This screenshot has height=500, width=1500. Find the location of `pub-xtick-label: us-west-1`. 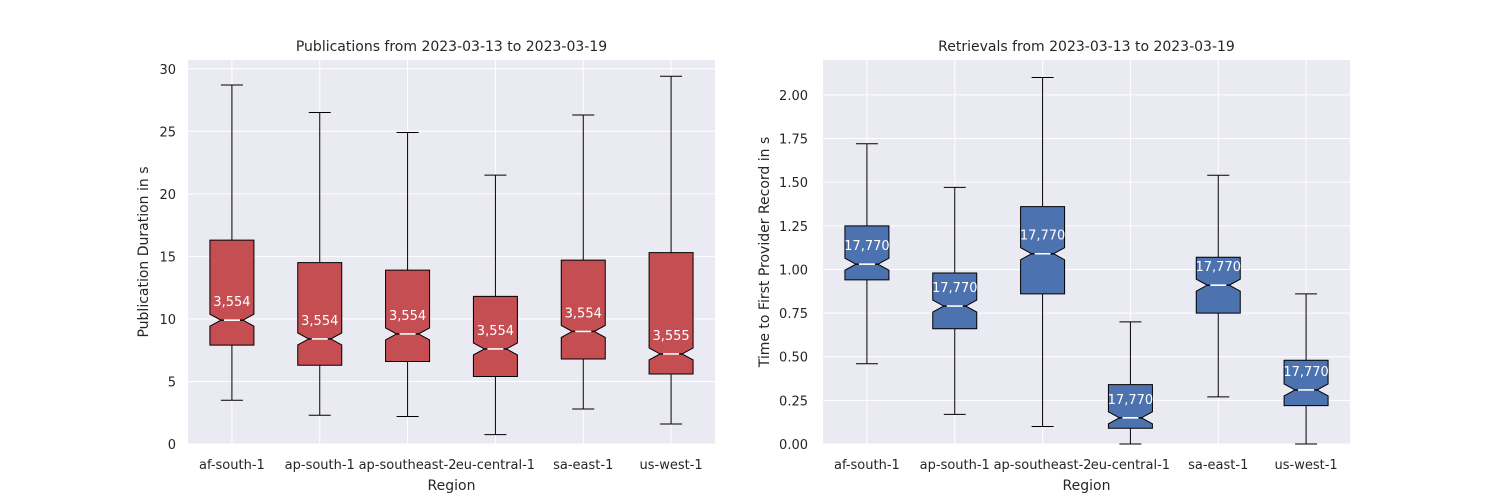

pub-xtick-label: us-west-1 is located at coordinates (670, 465).